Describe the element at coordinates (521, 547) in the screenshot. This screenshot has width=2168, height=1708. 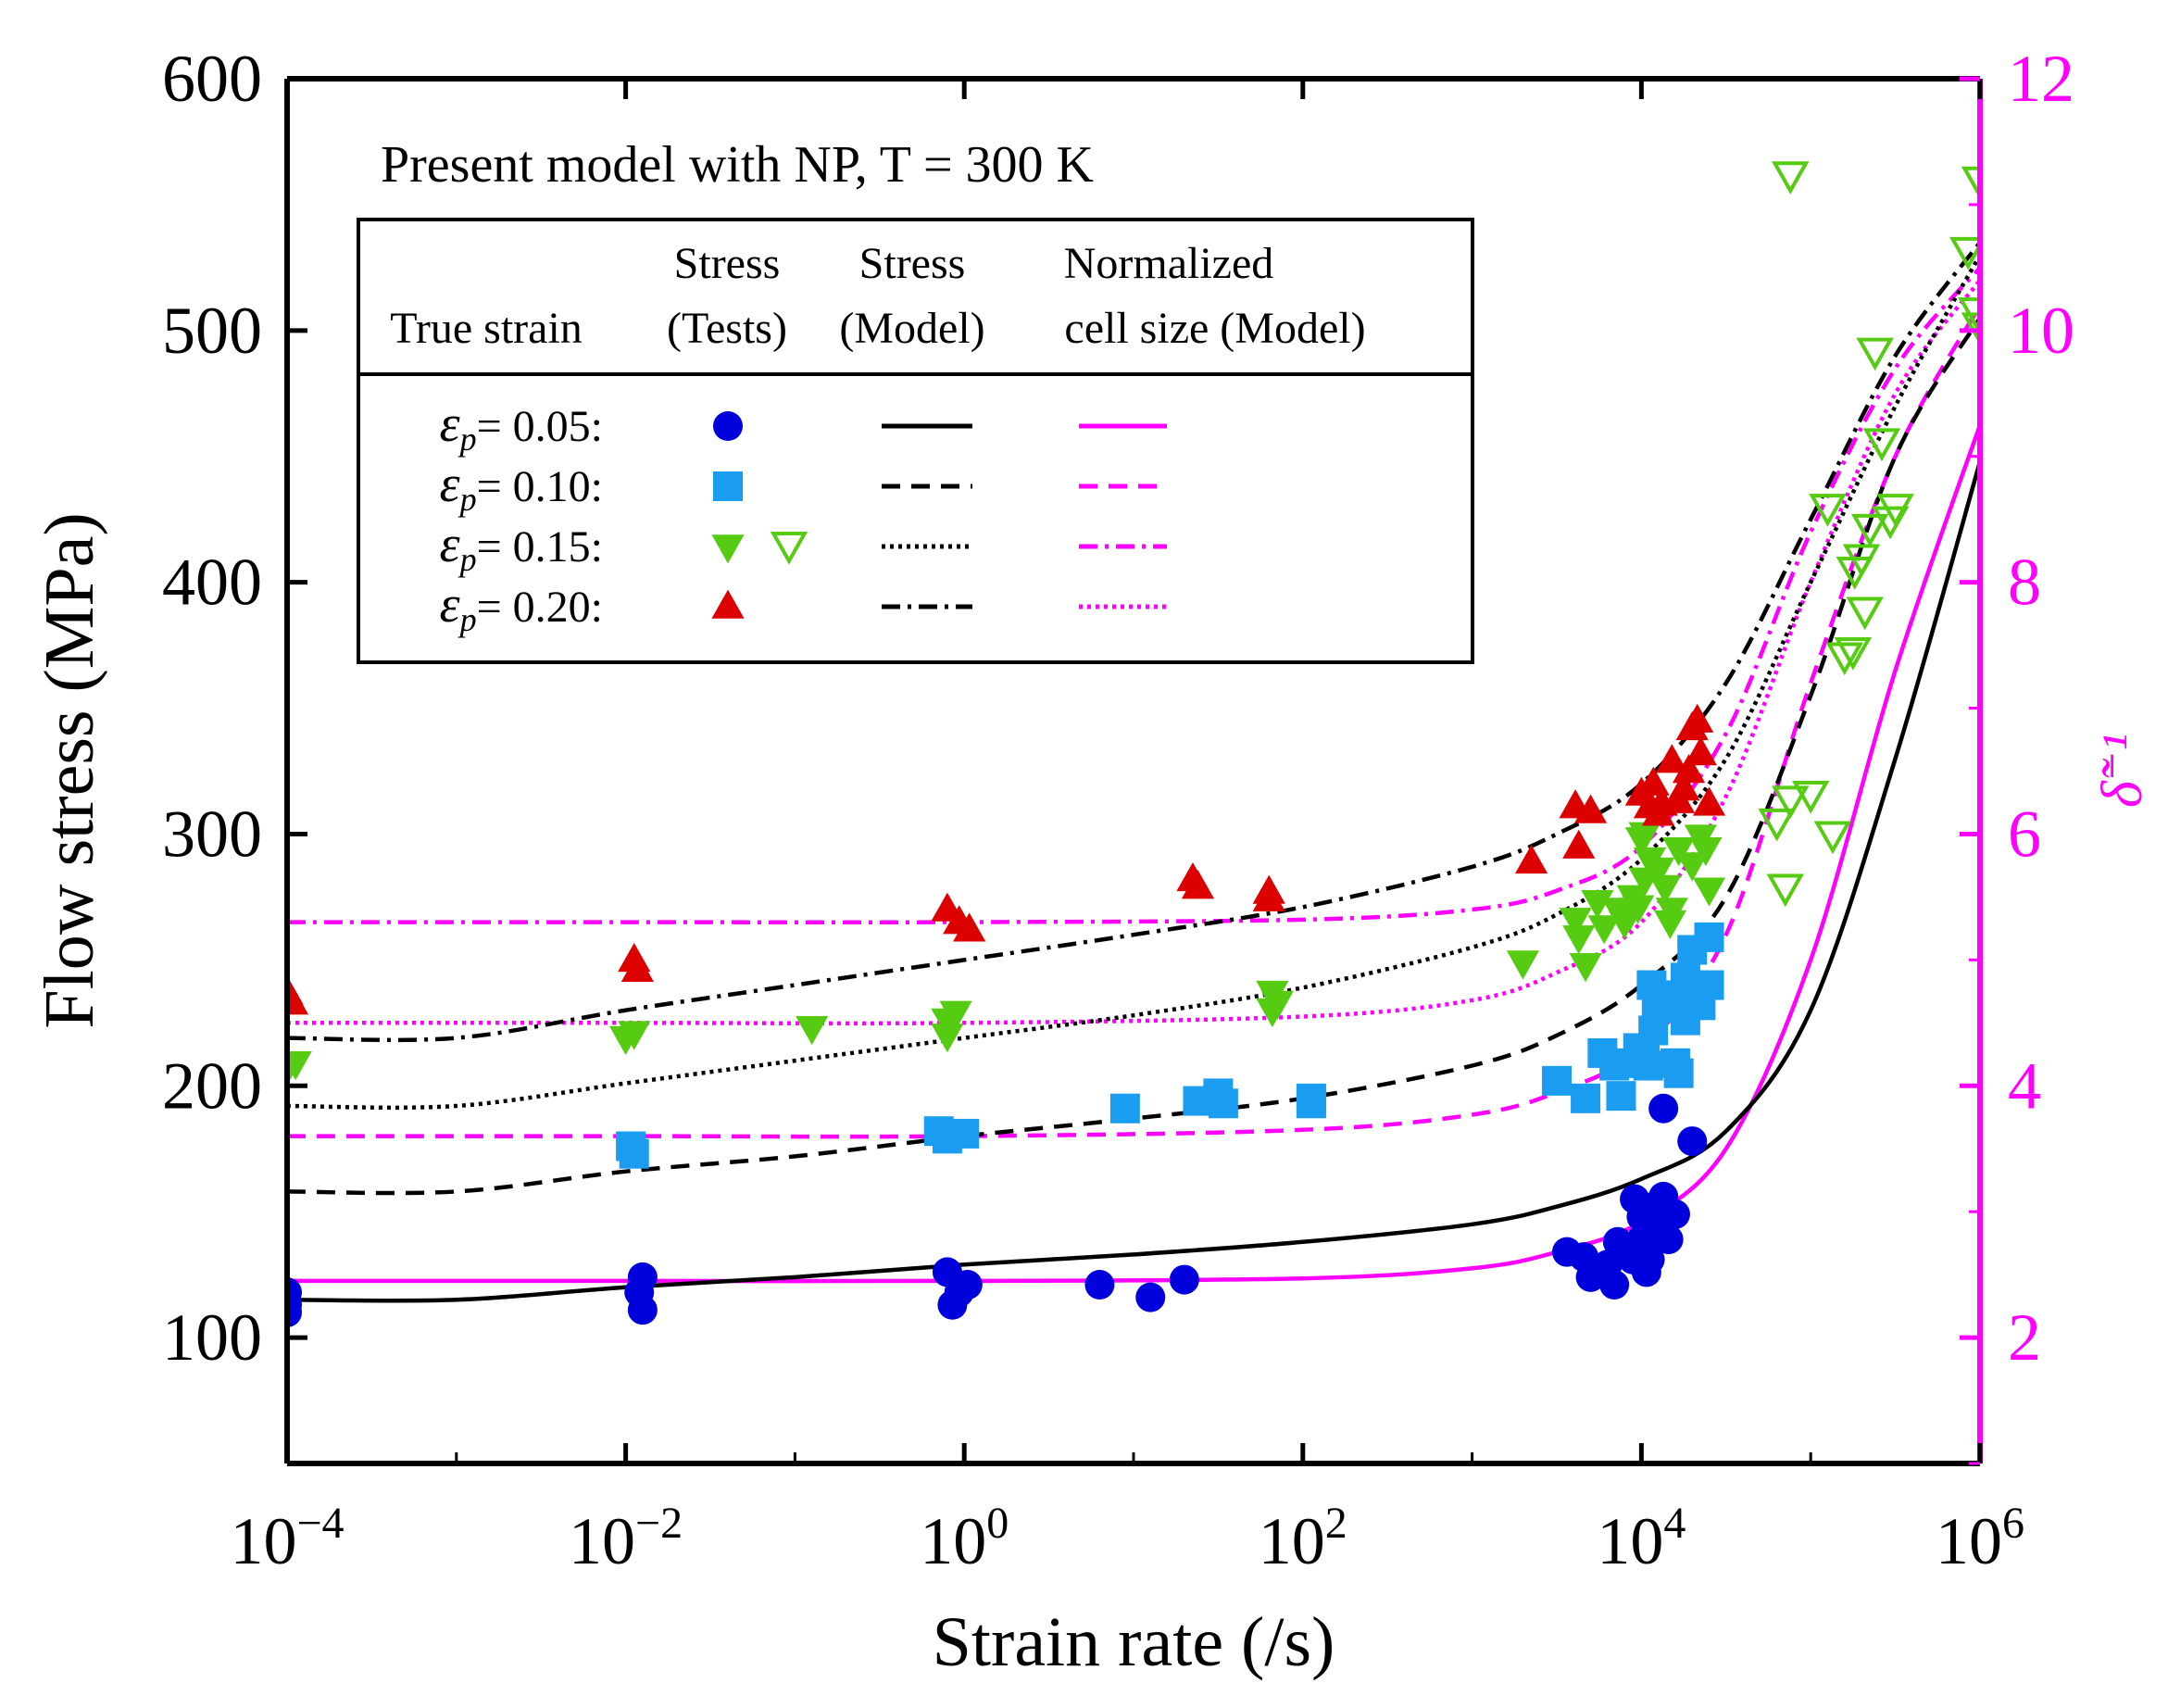
I see `legend-label-2: εp= 0.15:` at that location.